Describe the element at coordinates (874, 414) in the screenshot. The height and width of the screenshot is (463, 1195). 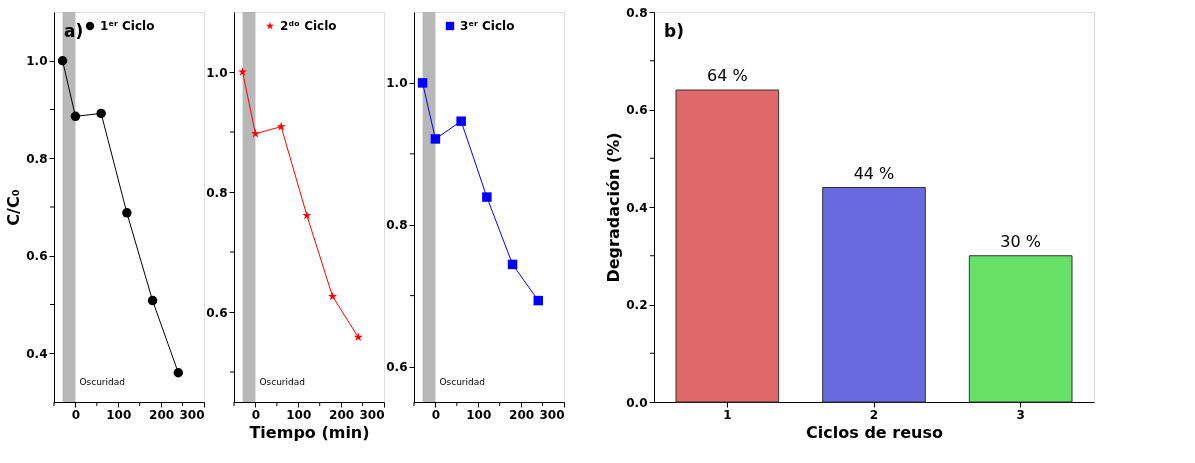
I see `x-tick-label: 2` at that location.